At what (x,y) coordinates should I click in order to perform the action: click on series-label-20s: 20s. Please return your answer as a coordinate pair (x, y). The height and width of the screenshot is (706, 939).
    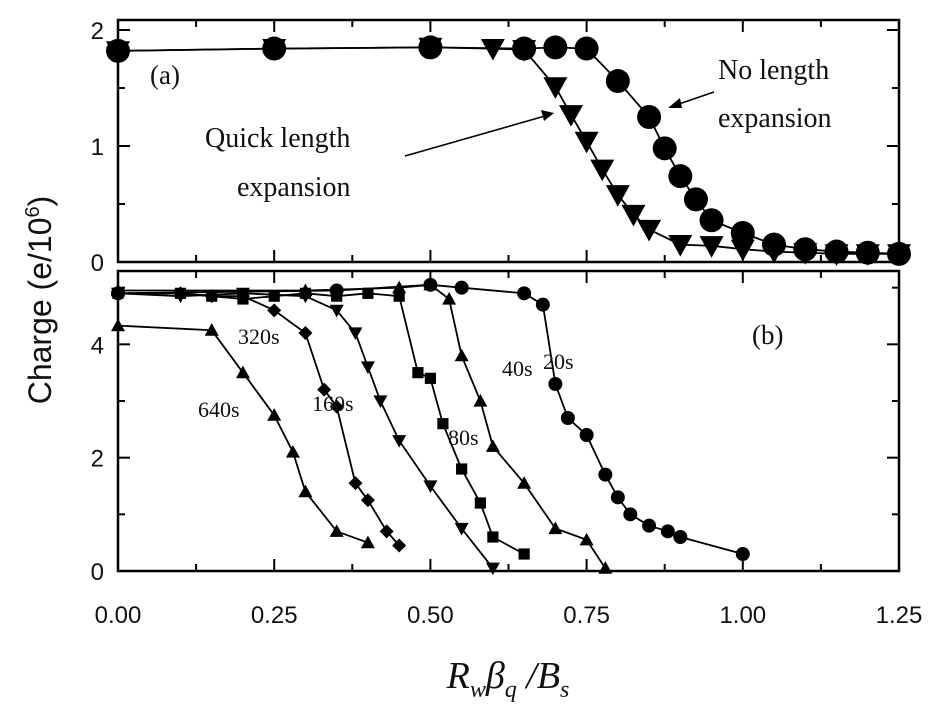
    Looking at the image, I should click on (558, 361).